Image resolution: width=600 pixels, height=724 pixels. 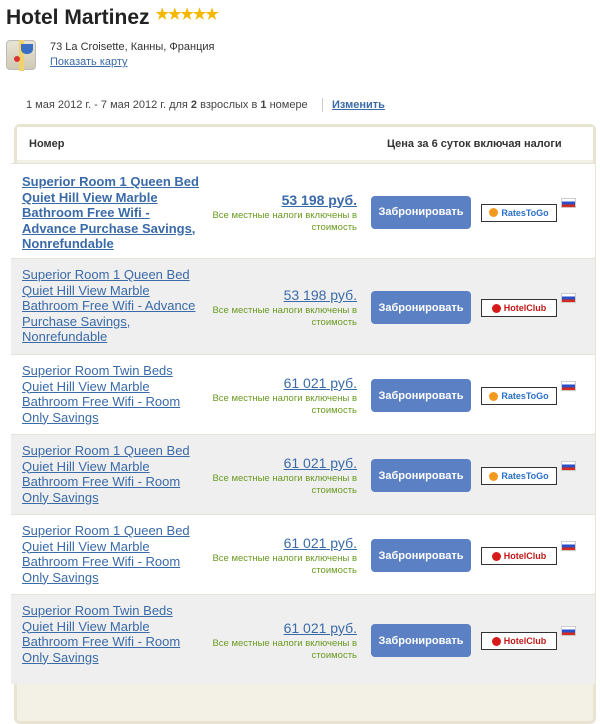 I want to click on map-icon, so click(x=21, y=55).